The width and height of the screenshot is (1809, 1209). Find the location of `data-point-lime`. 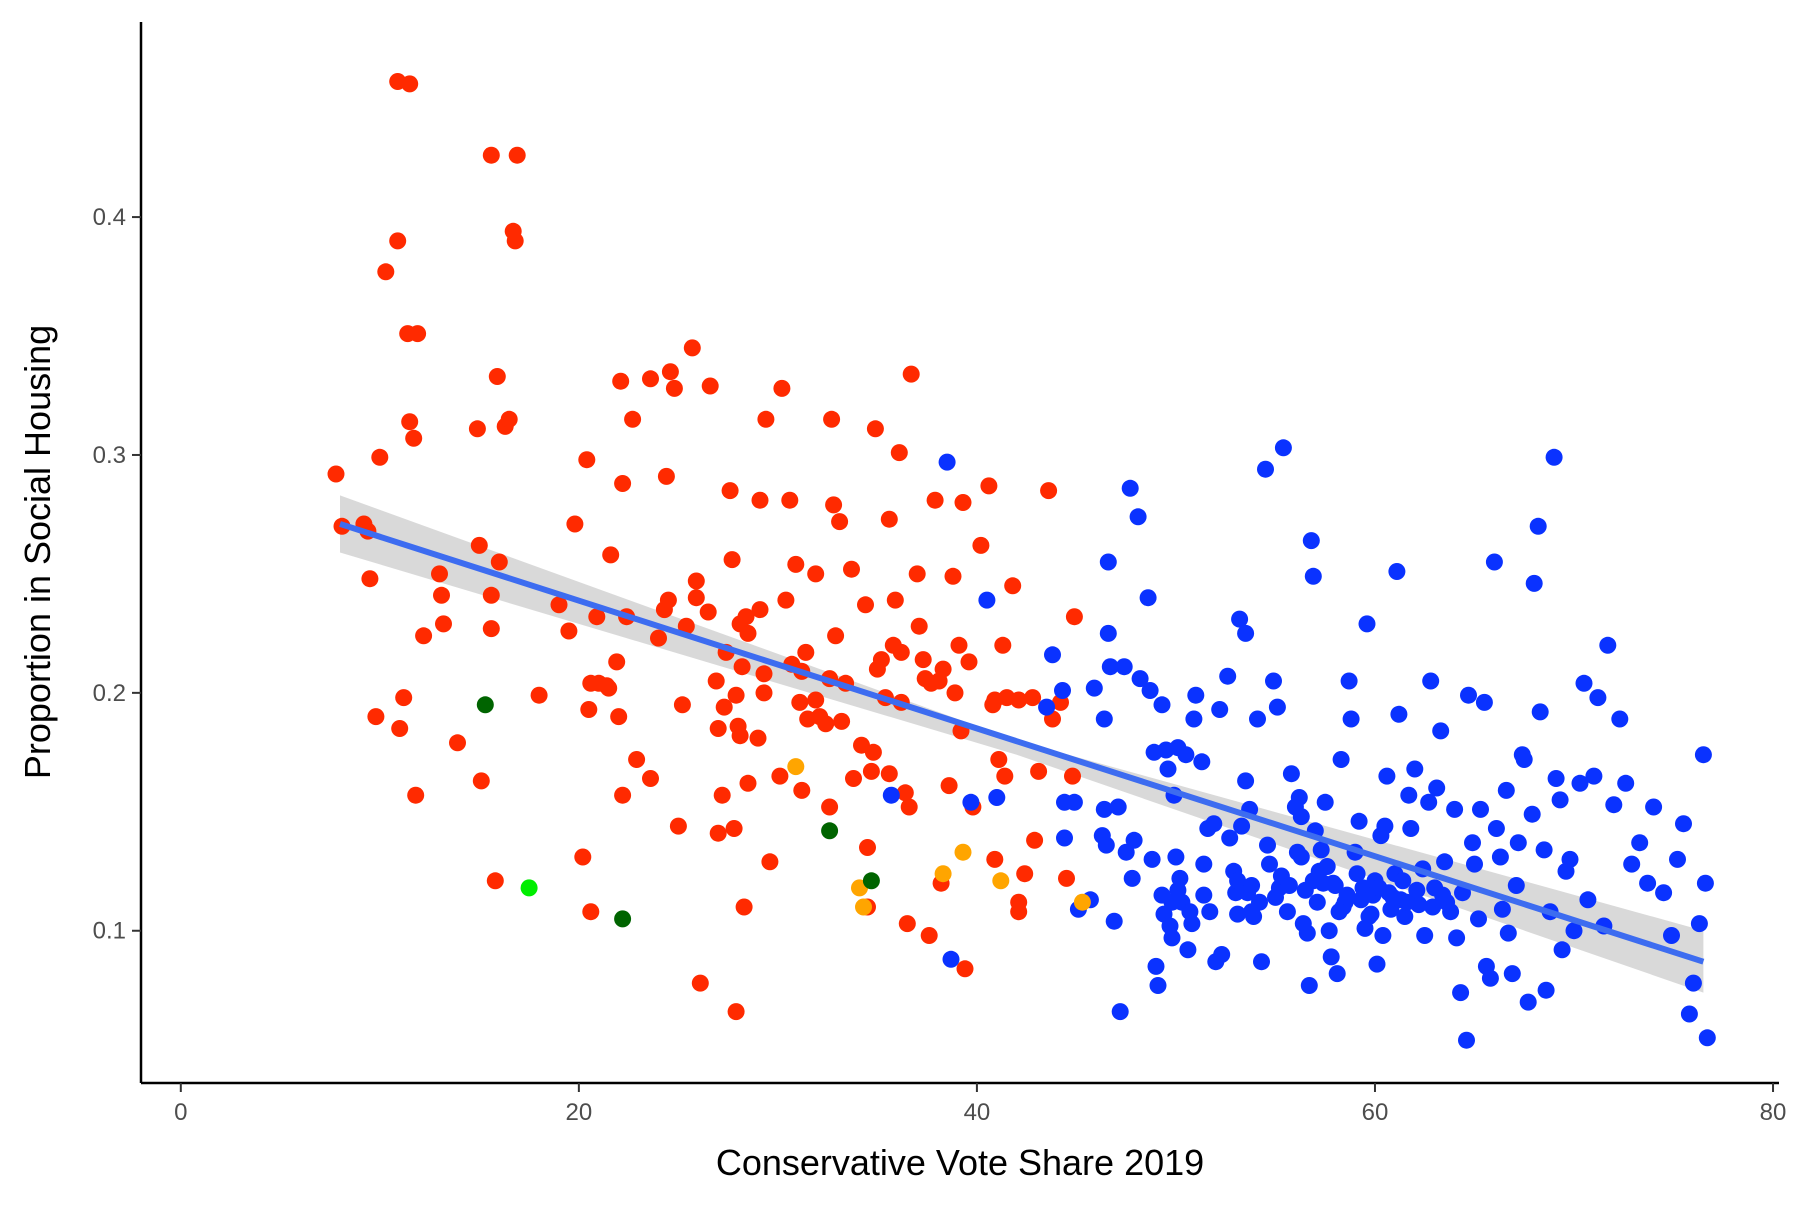

data-point-lime is located at coordinates (529, 888).